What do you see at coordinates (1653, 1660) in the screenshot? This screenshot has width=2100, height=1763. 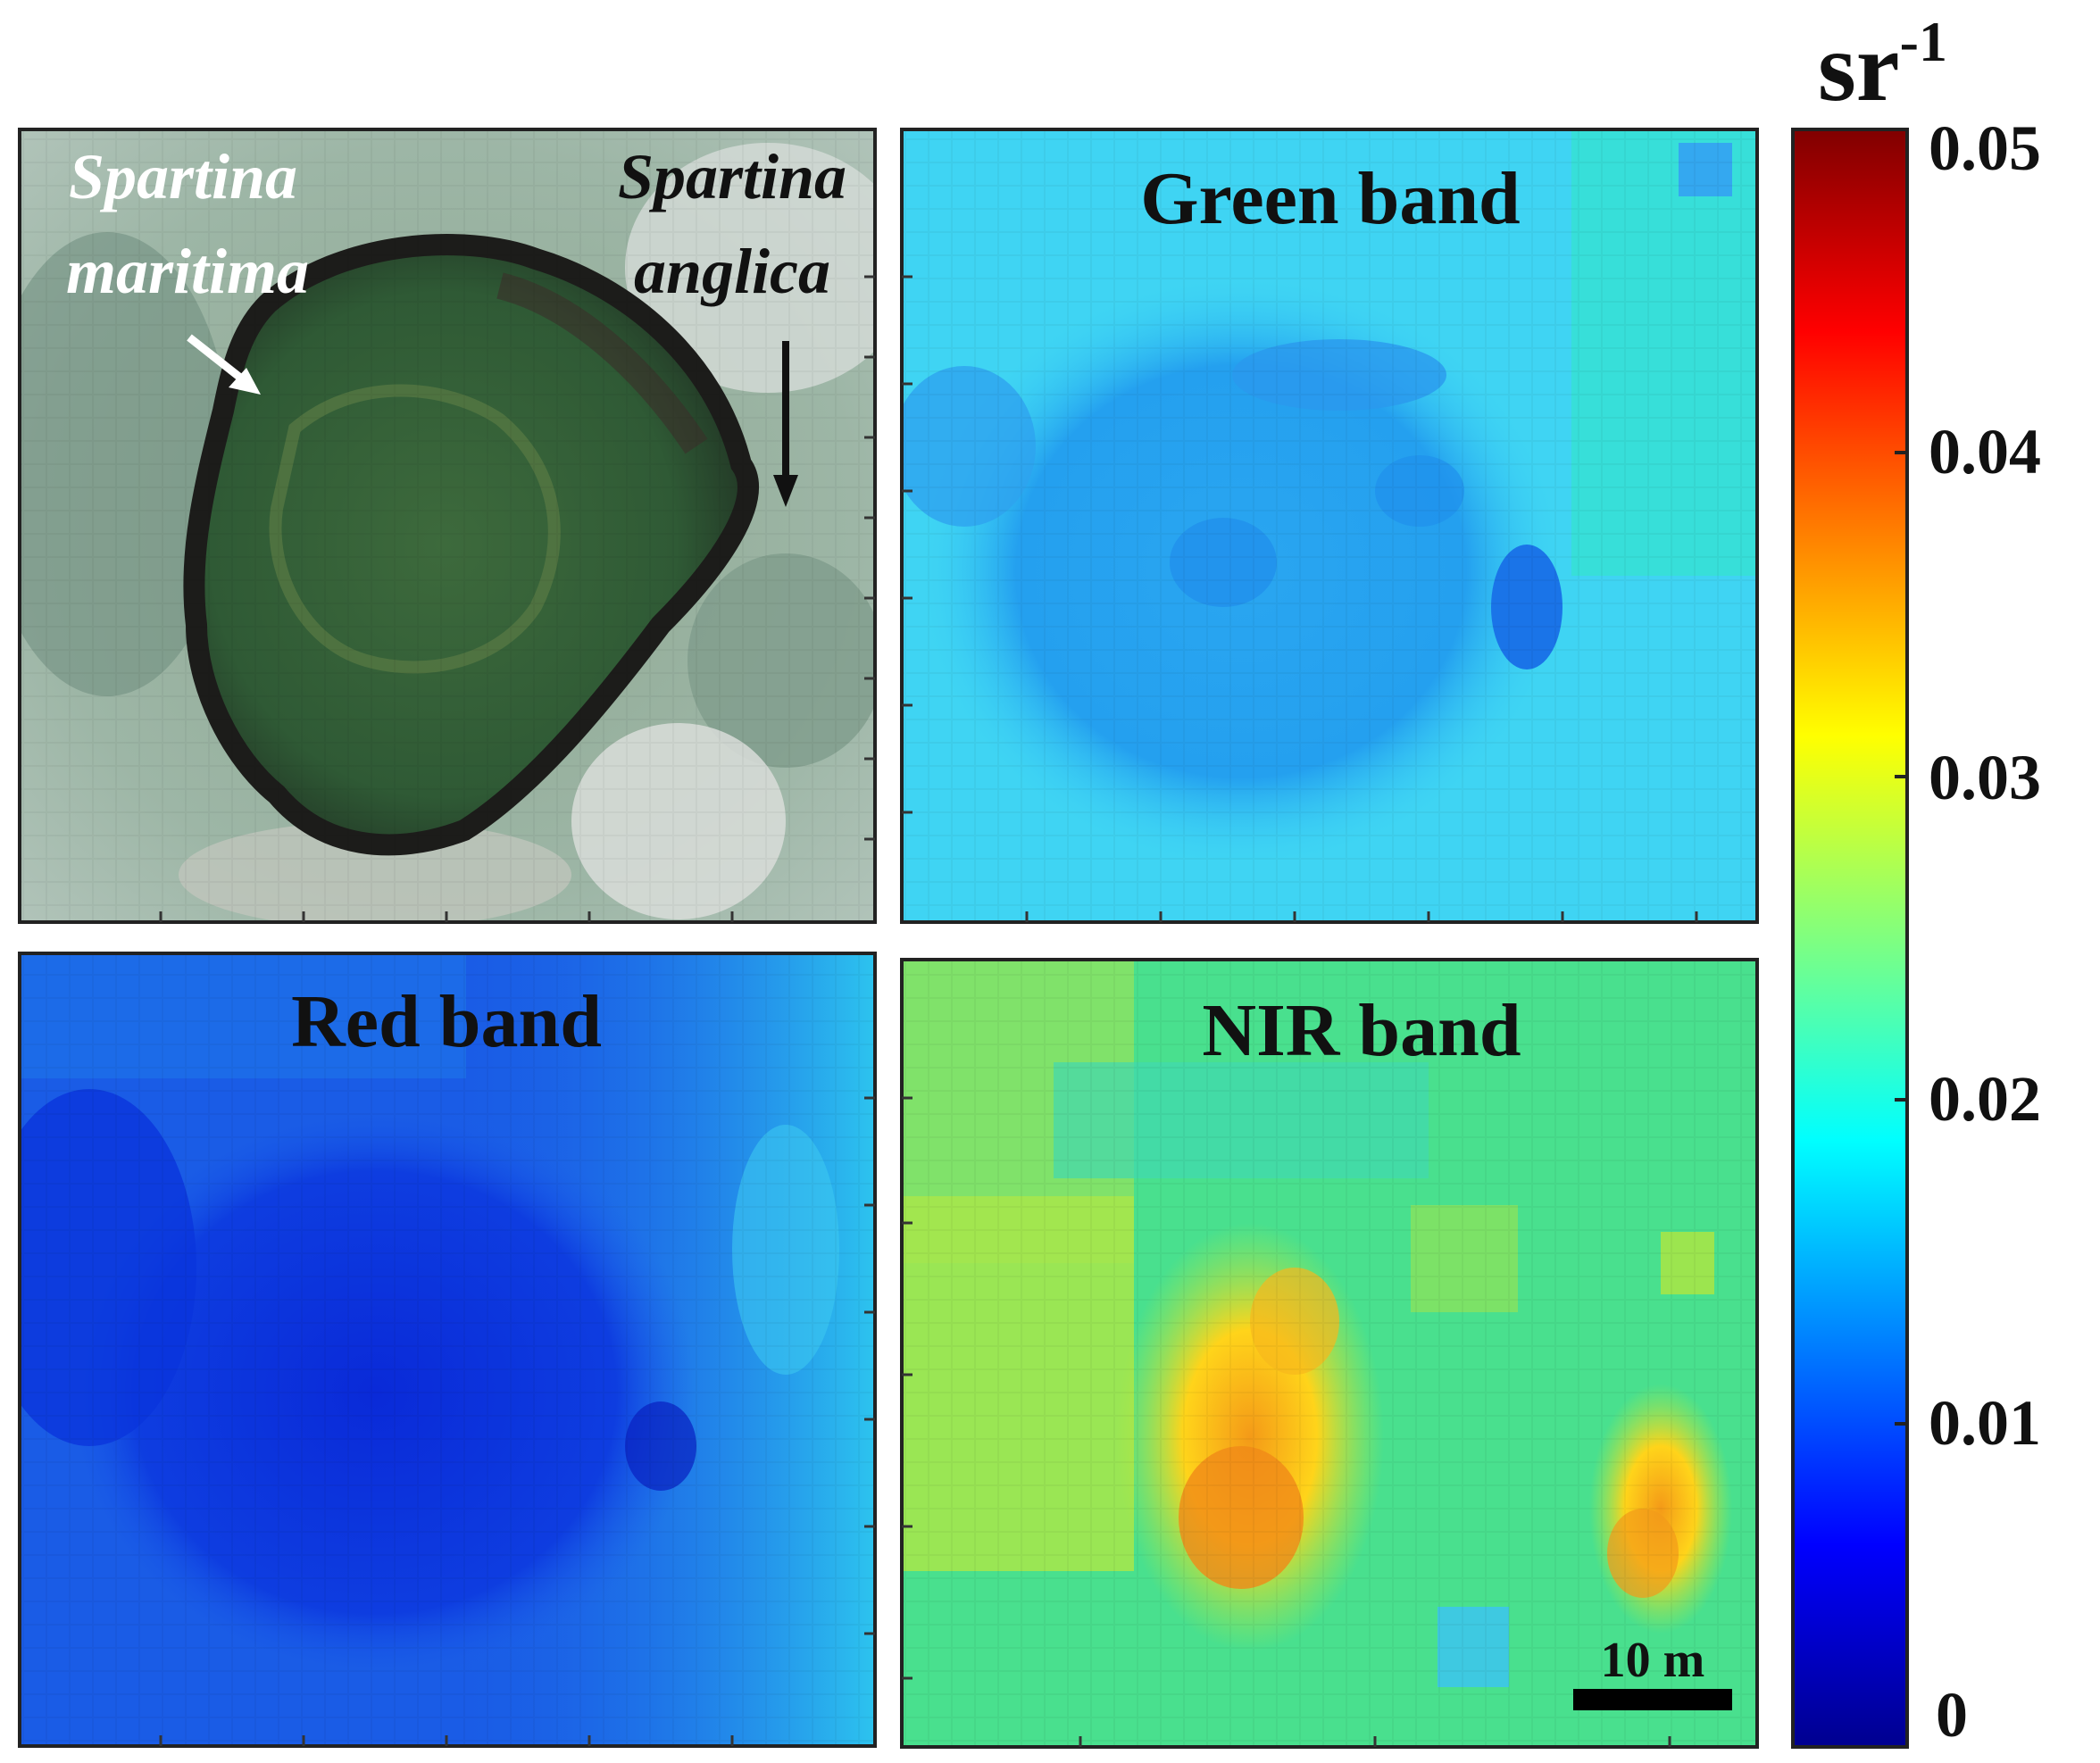 I see `scale-bar-label: 10 m` at bounding box center [1653, 1660].